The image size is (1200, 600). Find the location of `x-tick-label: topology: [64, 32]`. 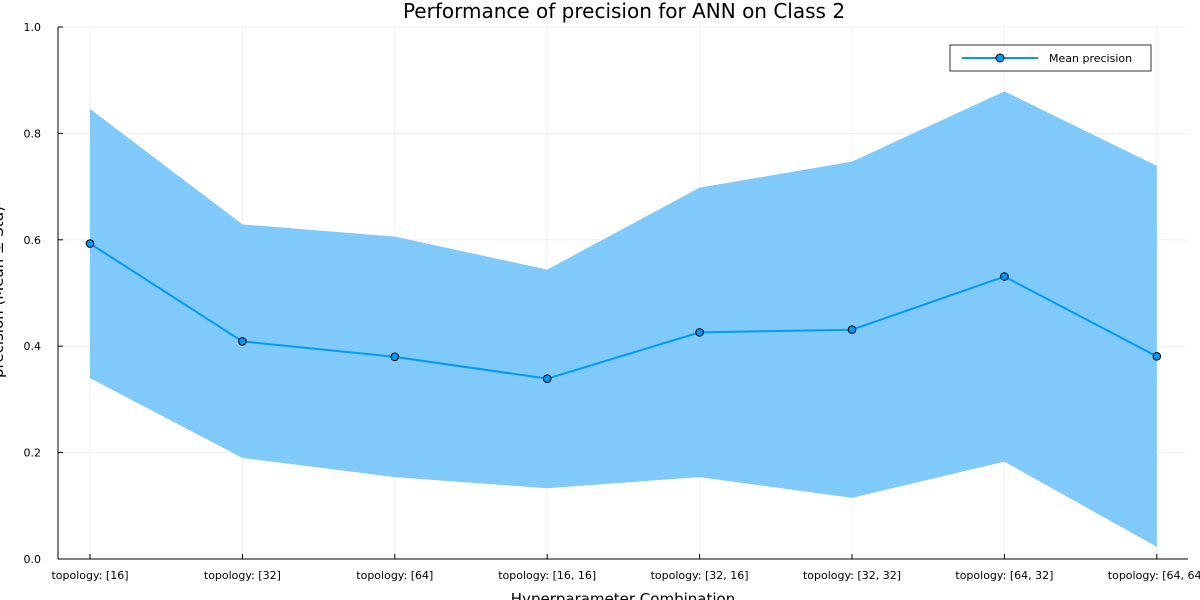

x-tick-label: topology: [64, 32] is located at coordinates (1004, 575).